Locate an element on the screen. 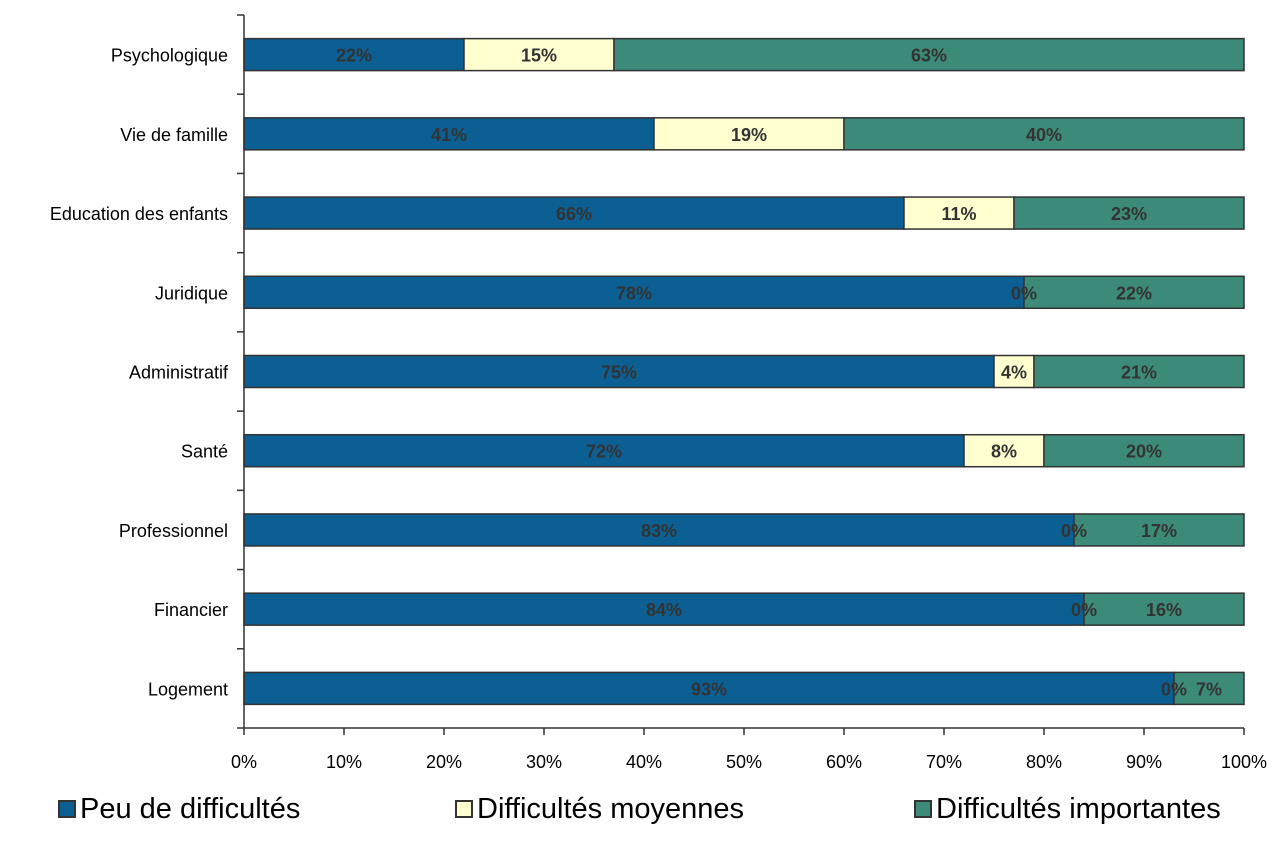  data-label-juridique-peu-de-difficultes: 78% is located at coordinates (634, 293).